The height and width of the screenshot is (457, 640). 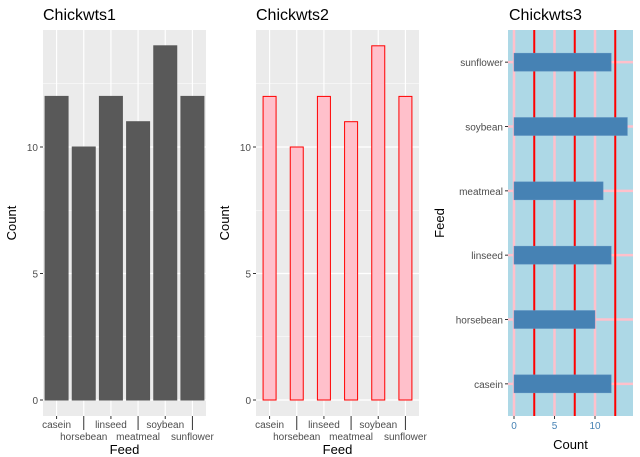 I want to click on x-tick-label: 5, so click(x=555, y=426).